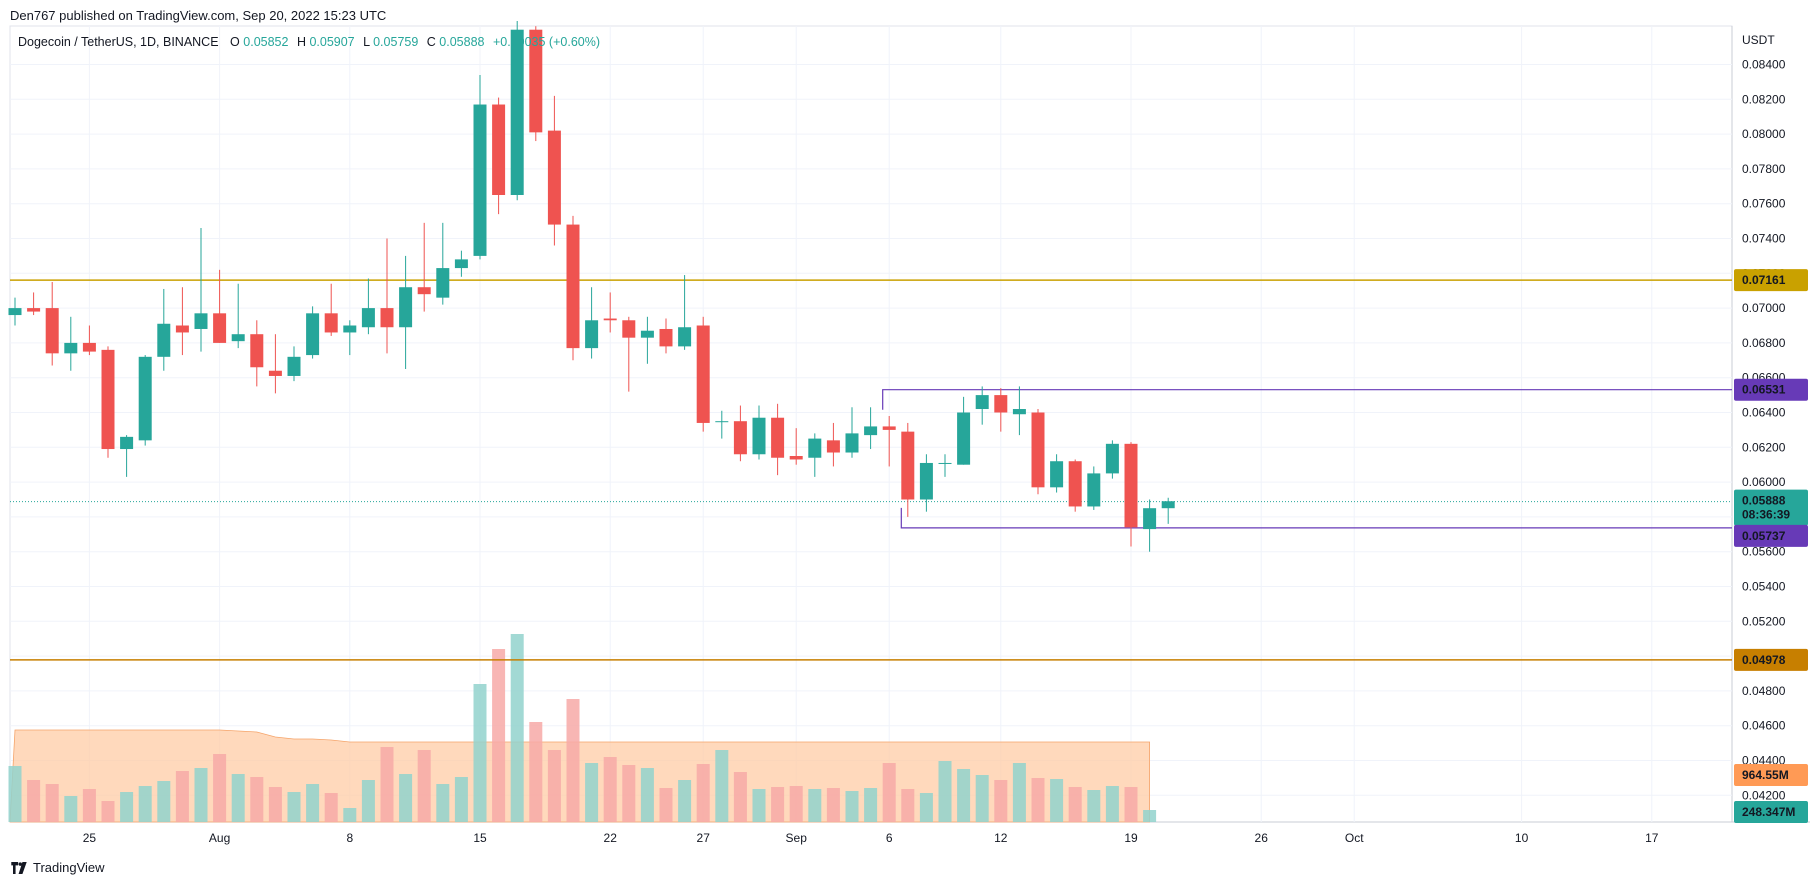 The width and height of the screenshot is (1815, 887). I want to click on current-price-badge-text: 0.05888, so click(1764, 501).